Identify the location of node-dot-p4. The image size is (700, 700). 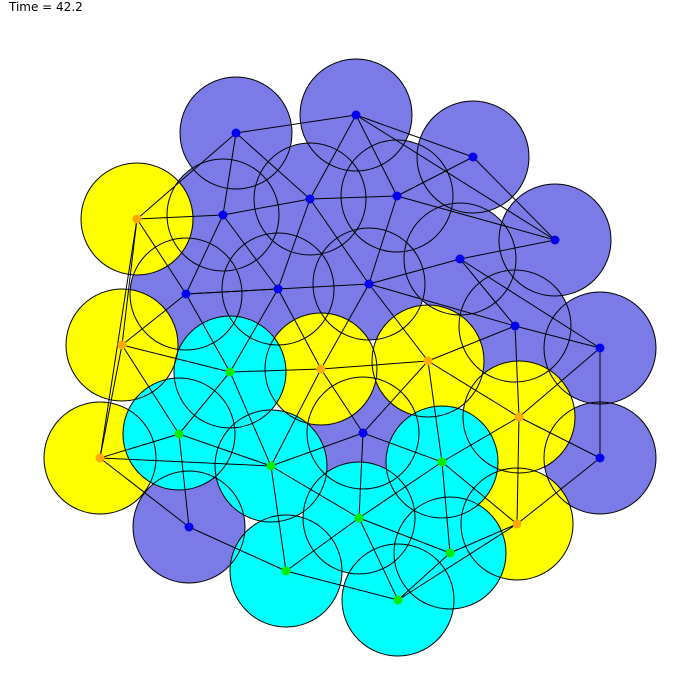
(223, 215).